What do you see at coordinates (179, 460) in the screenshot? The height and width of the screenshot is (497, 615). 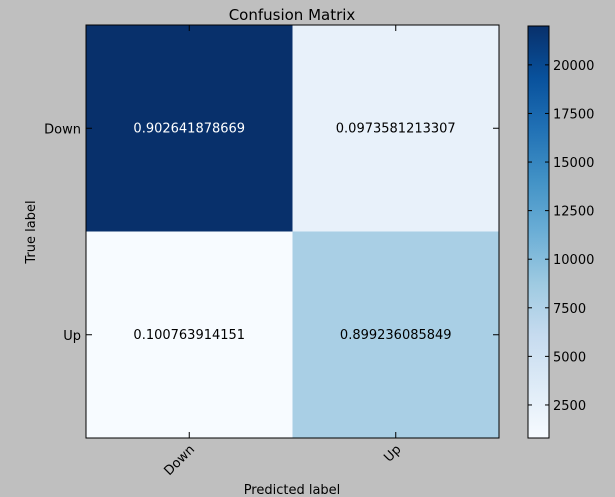 I see `x-tick-label: Down` at bounding box center [179, 460].